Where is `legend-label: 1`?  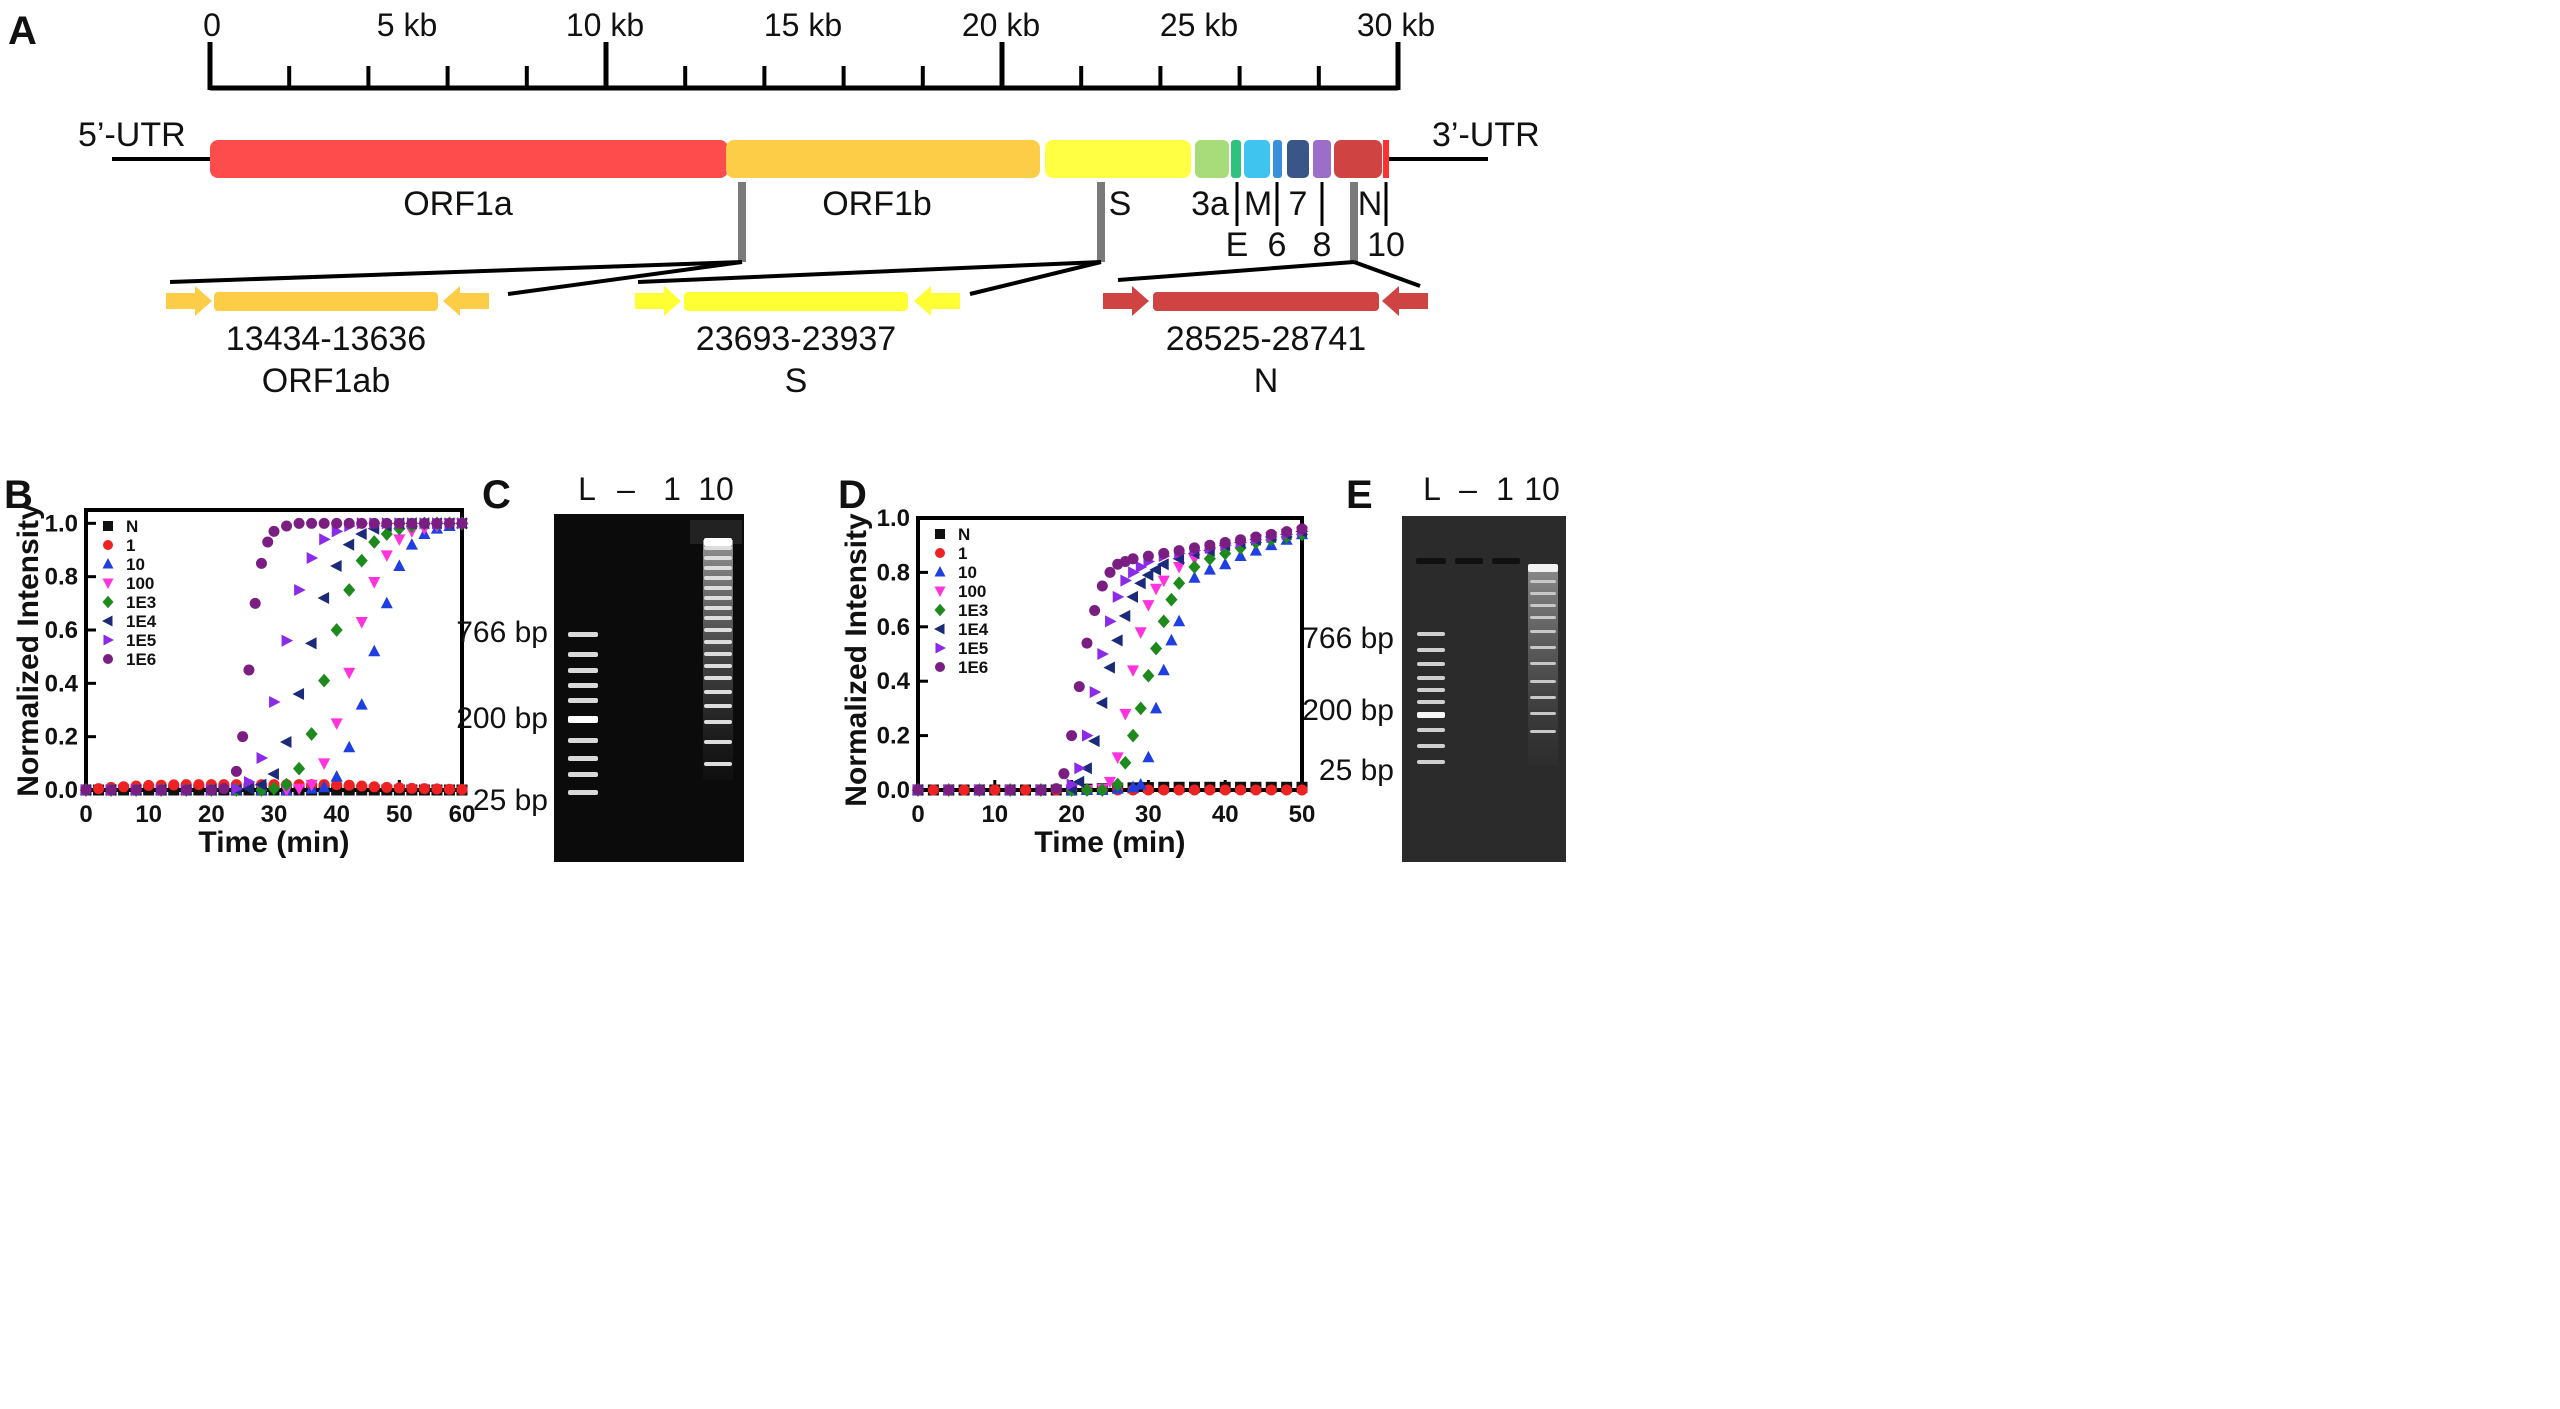 legend-label: 1 is located at coordinates (130, 545).